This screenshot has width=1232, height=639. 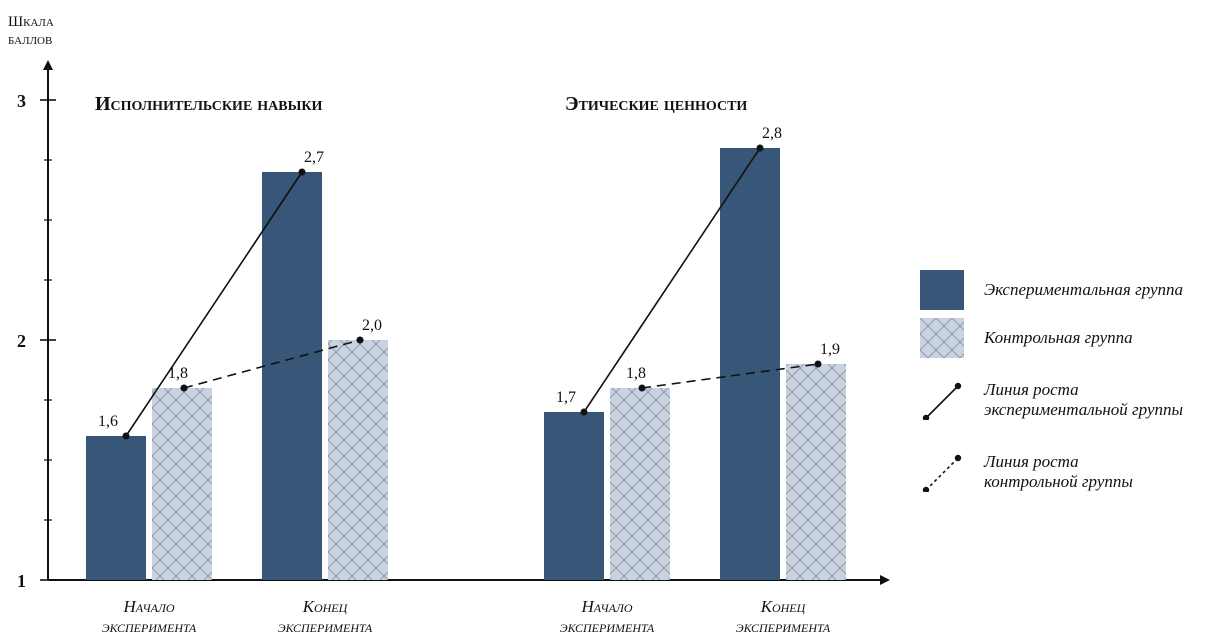 What do you see at coordinates (31, 31) in the screenshot?
I see `y-axis-label: Шкала баллов` at bounding box center [31, 31].